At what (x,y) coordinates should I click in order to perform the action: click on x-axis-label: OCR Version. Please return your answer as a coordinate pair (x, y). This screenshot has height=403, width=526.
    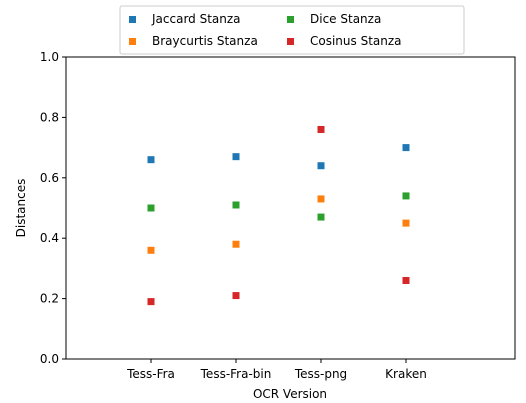
    Looking at the image, I should click on (290, 394).